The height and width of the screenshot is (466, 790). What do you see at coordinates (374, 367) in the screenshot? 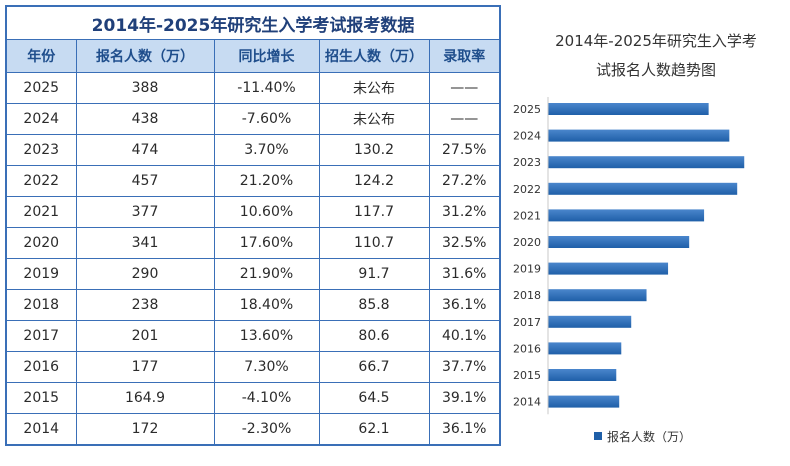
I see `table-cell: 66.7` at bounding box center [374, 367].